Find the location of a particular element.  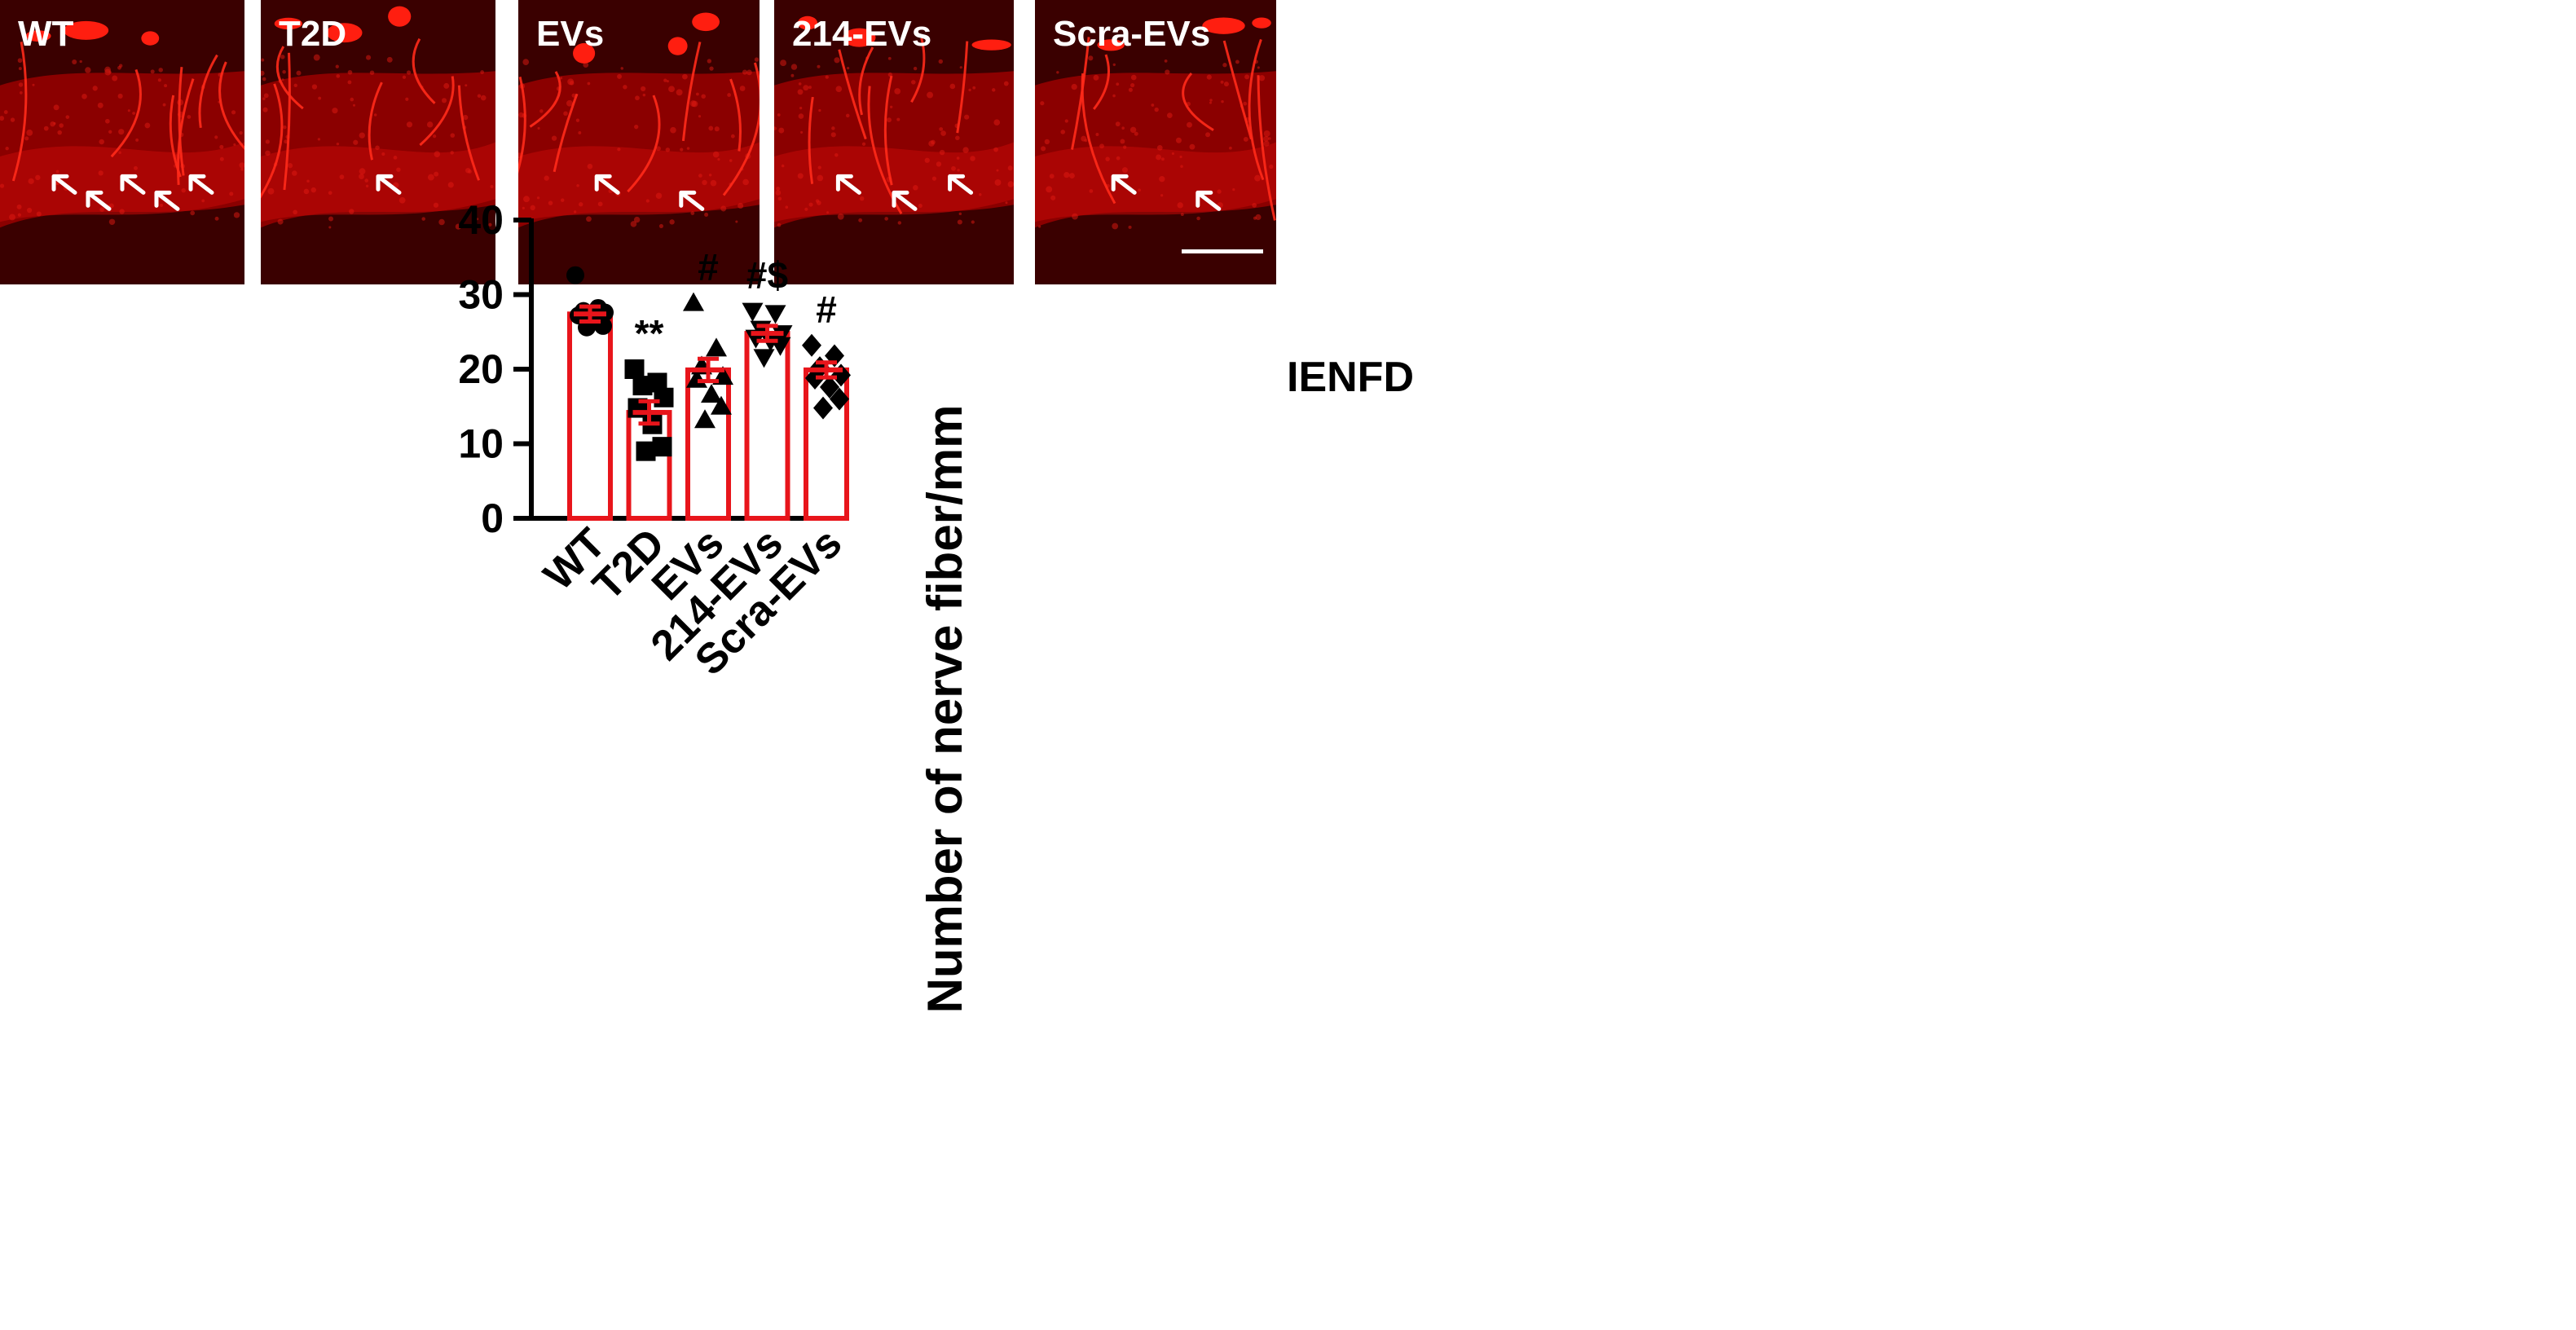

significance-label: ** is located at coordinates (649, 333).